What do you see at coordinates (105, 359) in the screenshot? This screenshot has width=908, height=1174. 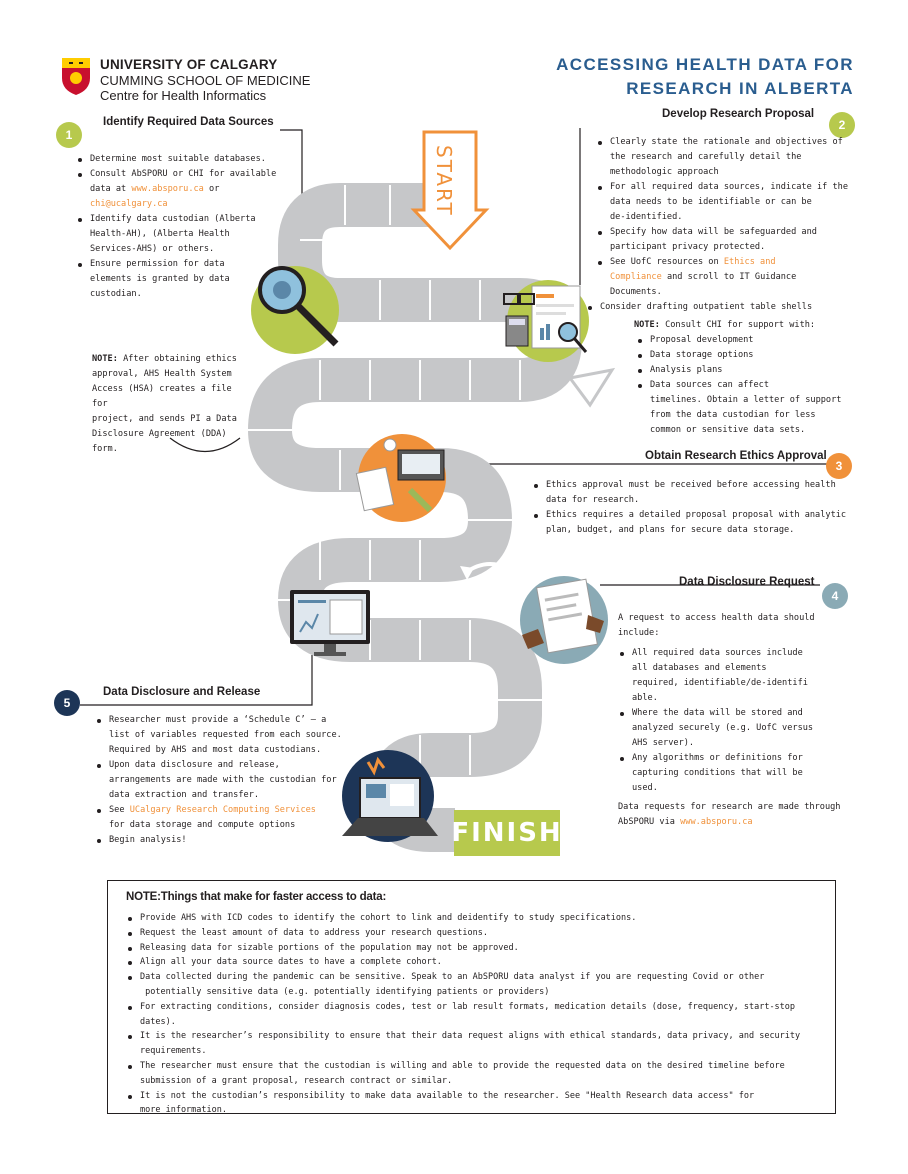 I see `note-hsa-label: NOTE:` at bounding box center [105, 359].